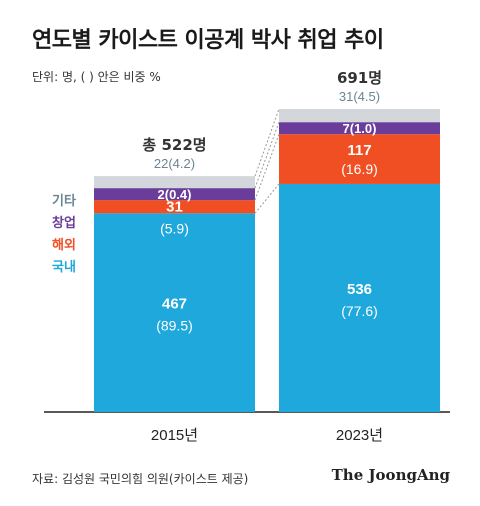  I want to click on chart-title: 연도별 카이스트 이공계 박사 취업 추이, so click(208, 40).